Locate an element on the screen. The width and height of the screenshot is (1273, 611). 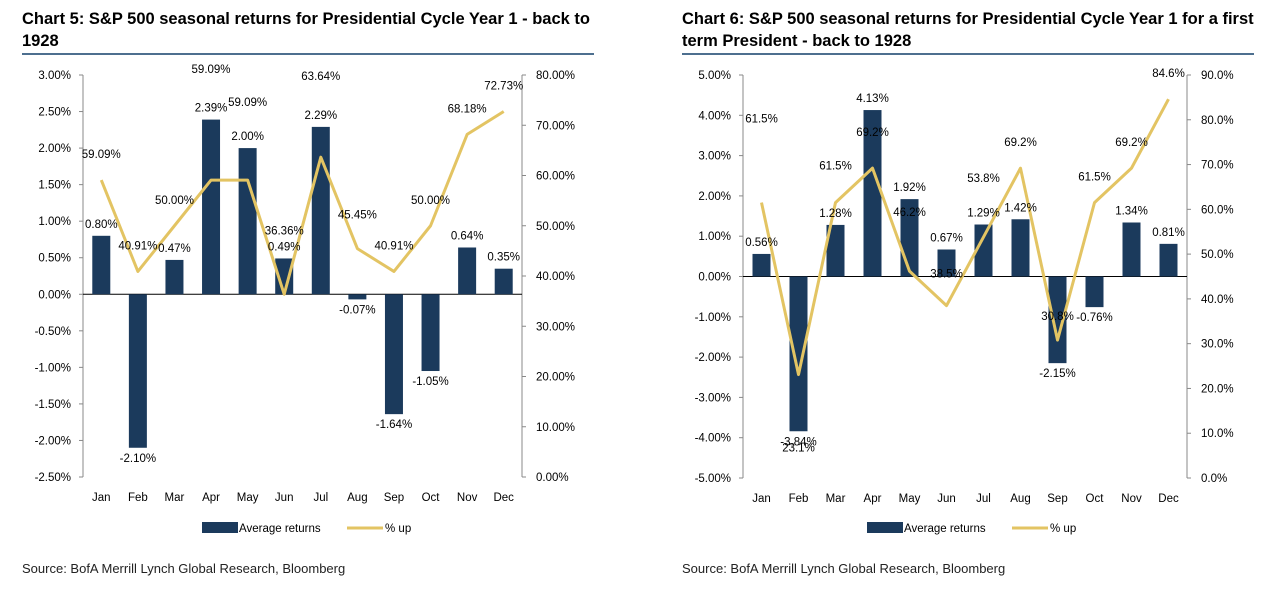
category-label: Oct is located at coordinates (1095, 499).